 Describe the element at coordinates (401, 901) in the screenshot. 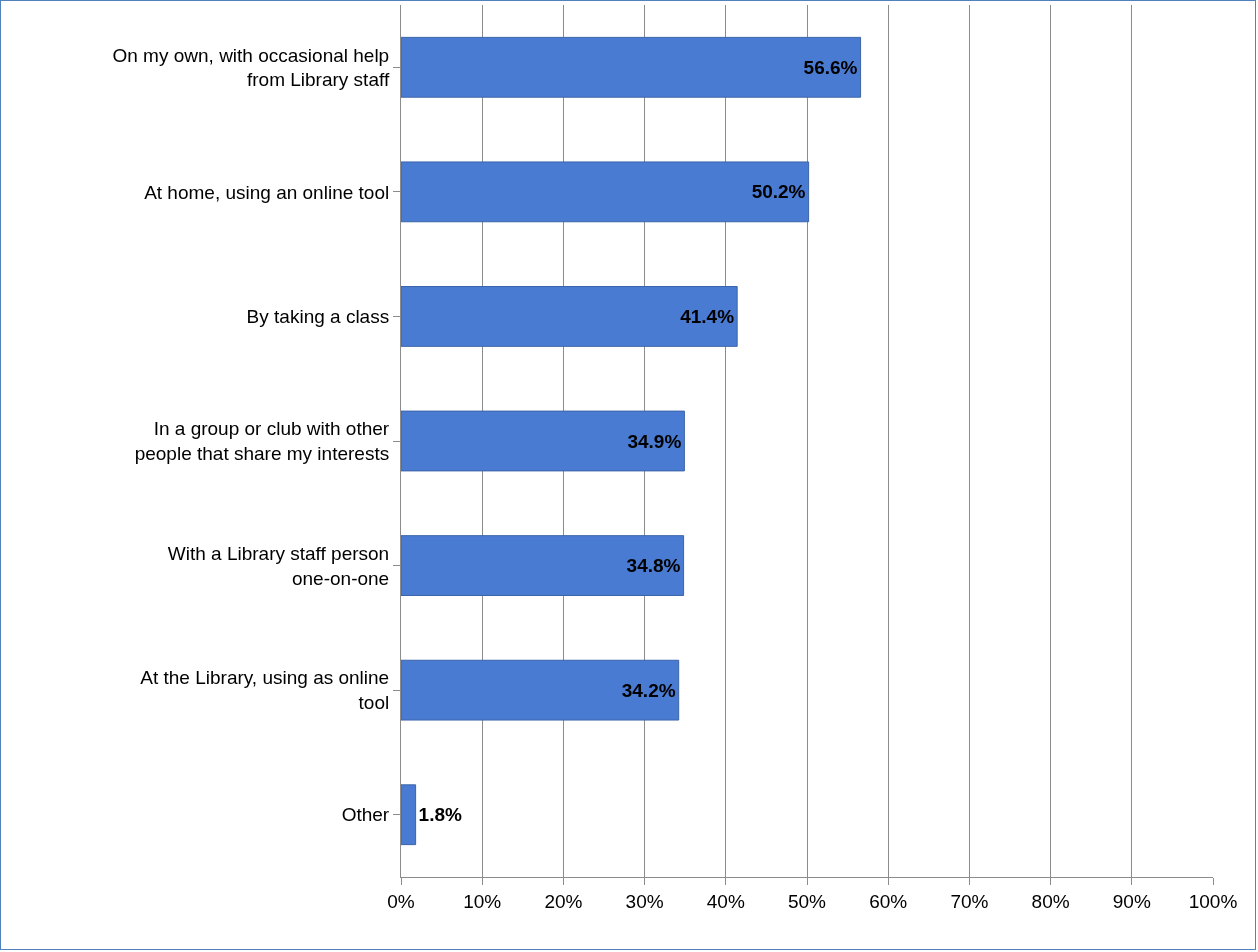

I see `x-tick-label: 0%` at that location.